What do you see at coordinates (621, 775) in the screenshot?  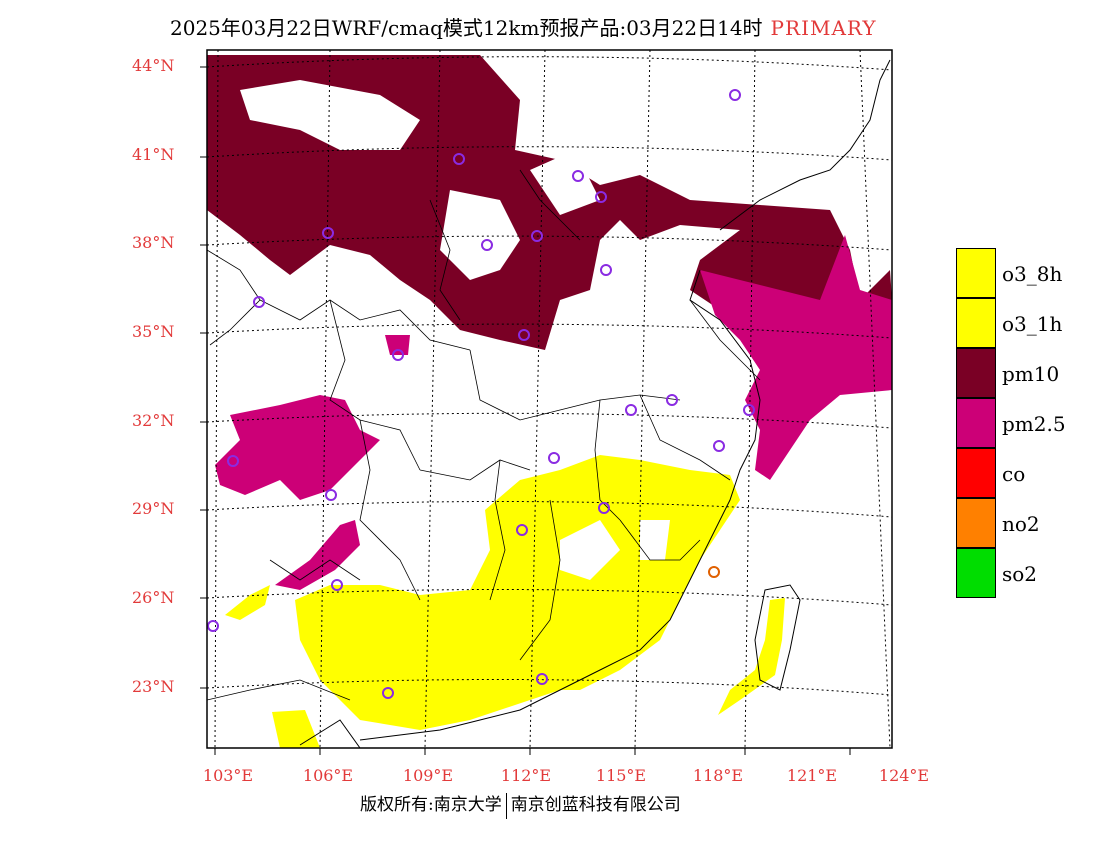 I see `lon-label-115: 115°E` at bounding box center [621, 775].